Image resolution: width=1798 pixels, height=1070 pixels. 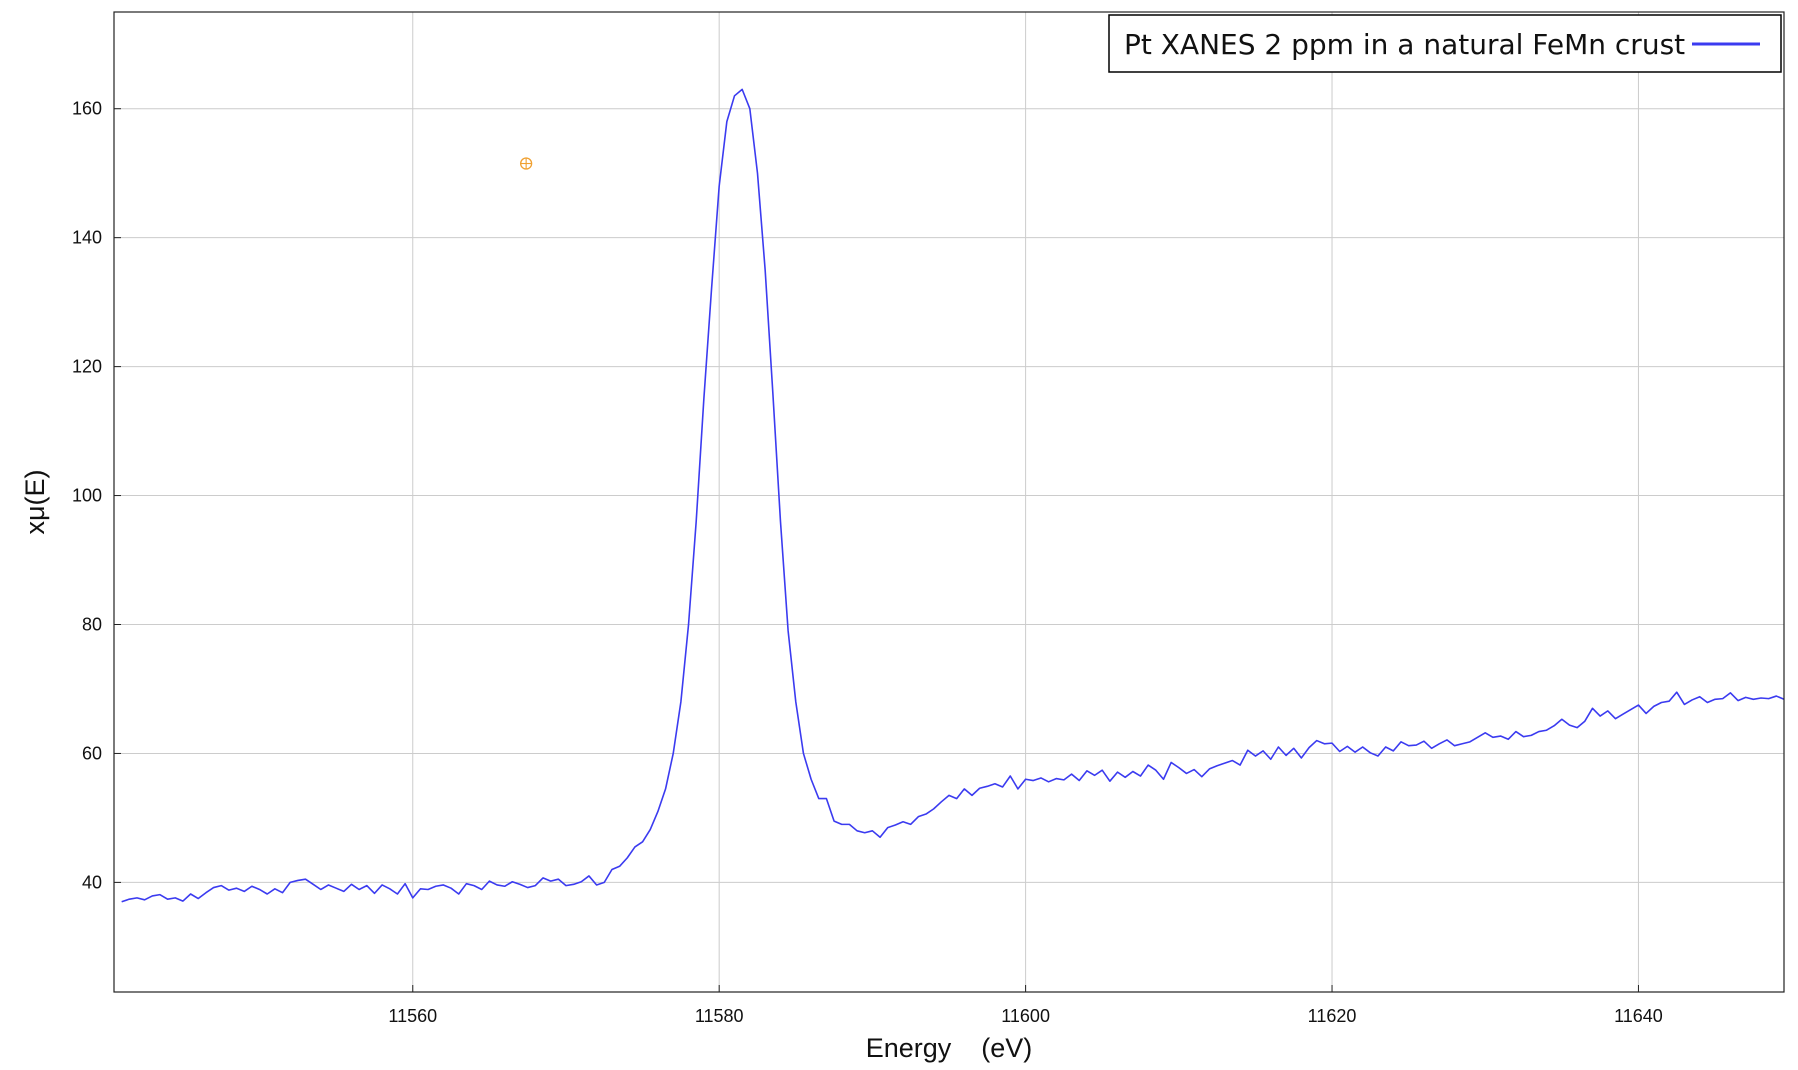 I want to click on x-tick-label: 11620, so click(x=1332, y=1016).